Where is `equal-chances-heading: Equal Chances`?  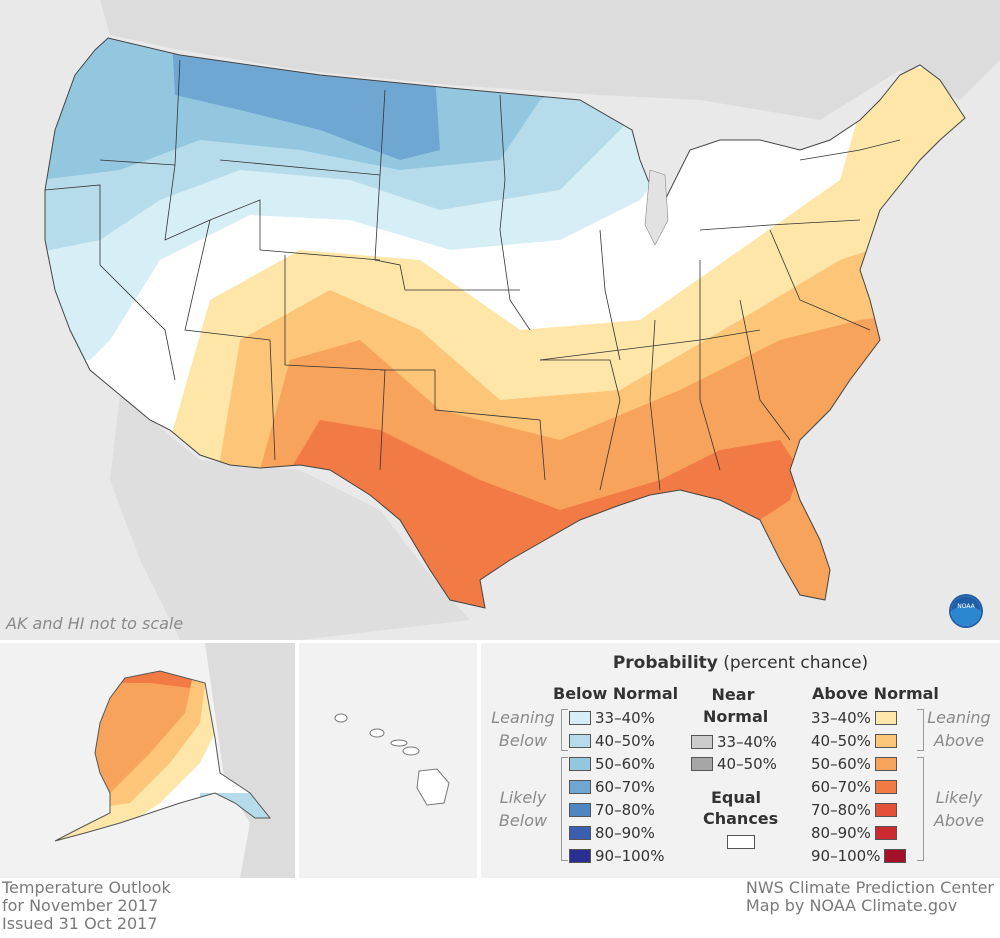
equal-chances-heading: Equal Chances is located at coordinates (741, 808).